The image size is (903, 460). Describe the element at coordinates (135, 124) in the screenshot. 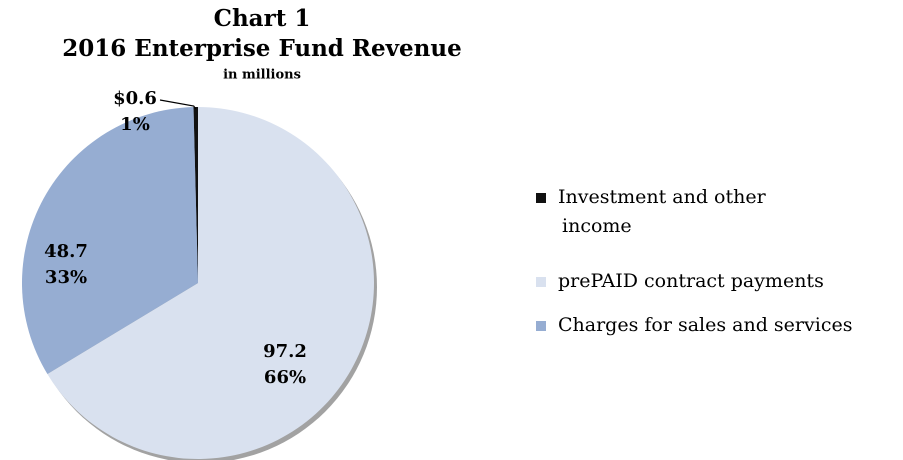

I see `percent-label: 1%` at that location.